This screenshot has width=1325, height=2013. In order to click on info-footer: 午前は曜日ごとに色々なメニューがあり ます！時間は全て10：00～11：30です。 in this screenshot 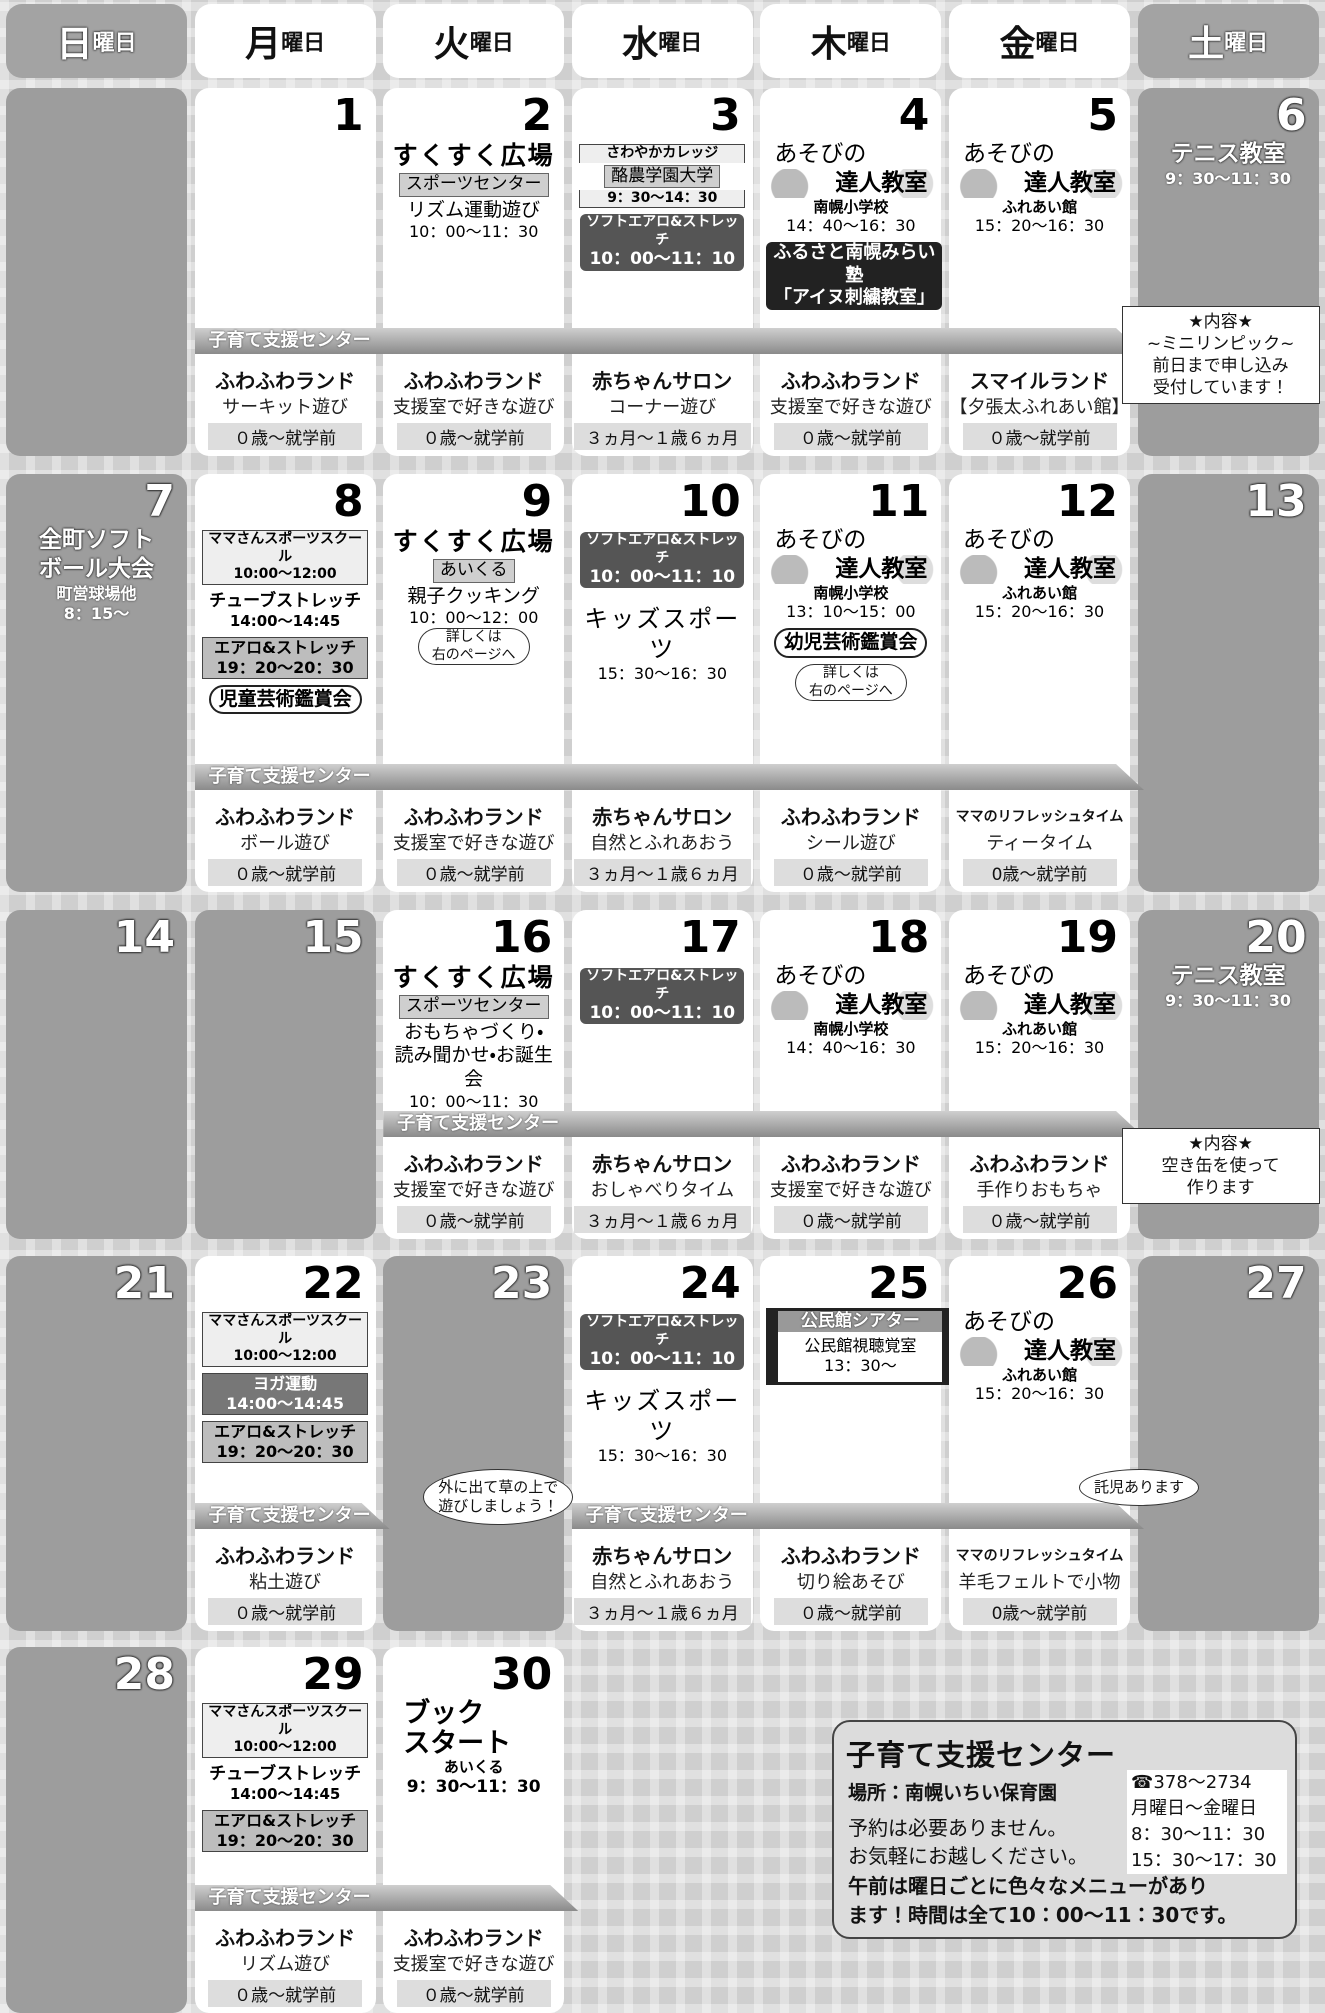, I will do `click(1042, 1901)`.